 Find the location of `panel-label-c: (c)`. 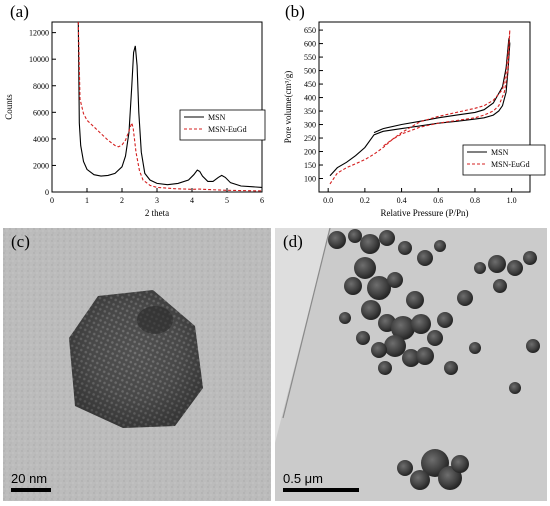

panel-label-c: (c) is located at coordinates (20, 241).